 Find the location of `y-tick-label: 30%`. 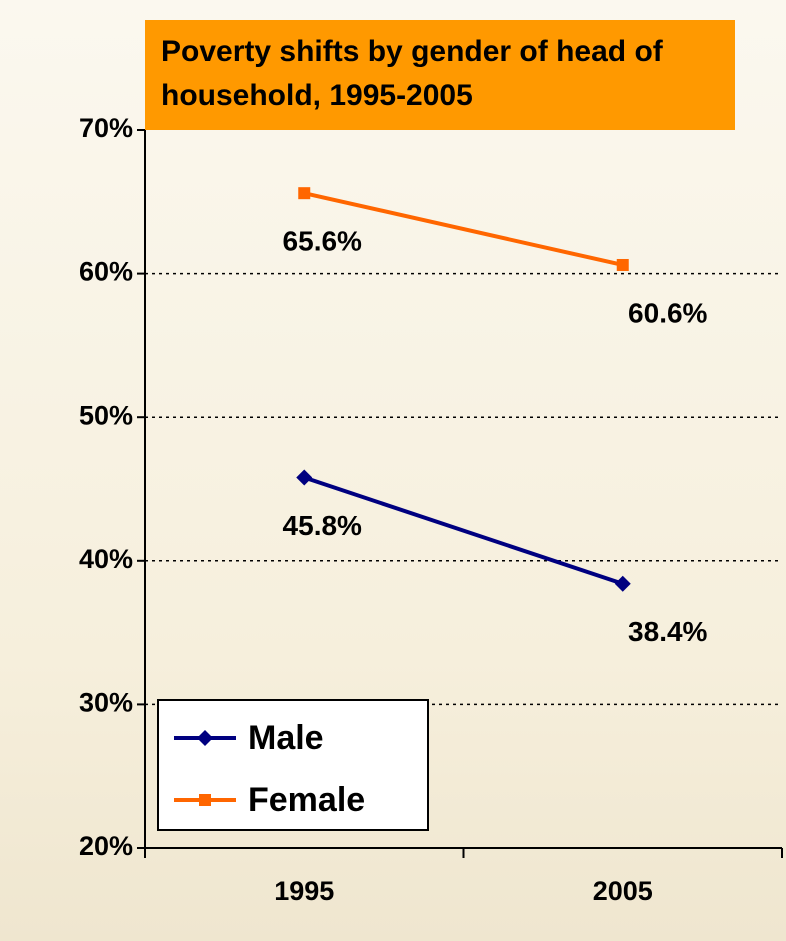

y-tick-label: 30% is located at coordinates (106, 703).